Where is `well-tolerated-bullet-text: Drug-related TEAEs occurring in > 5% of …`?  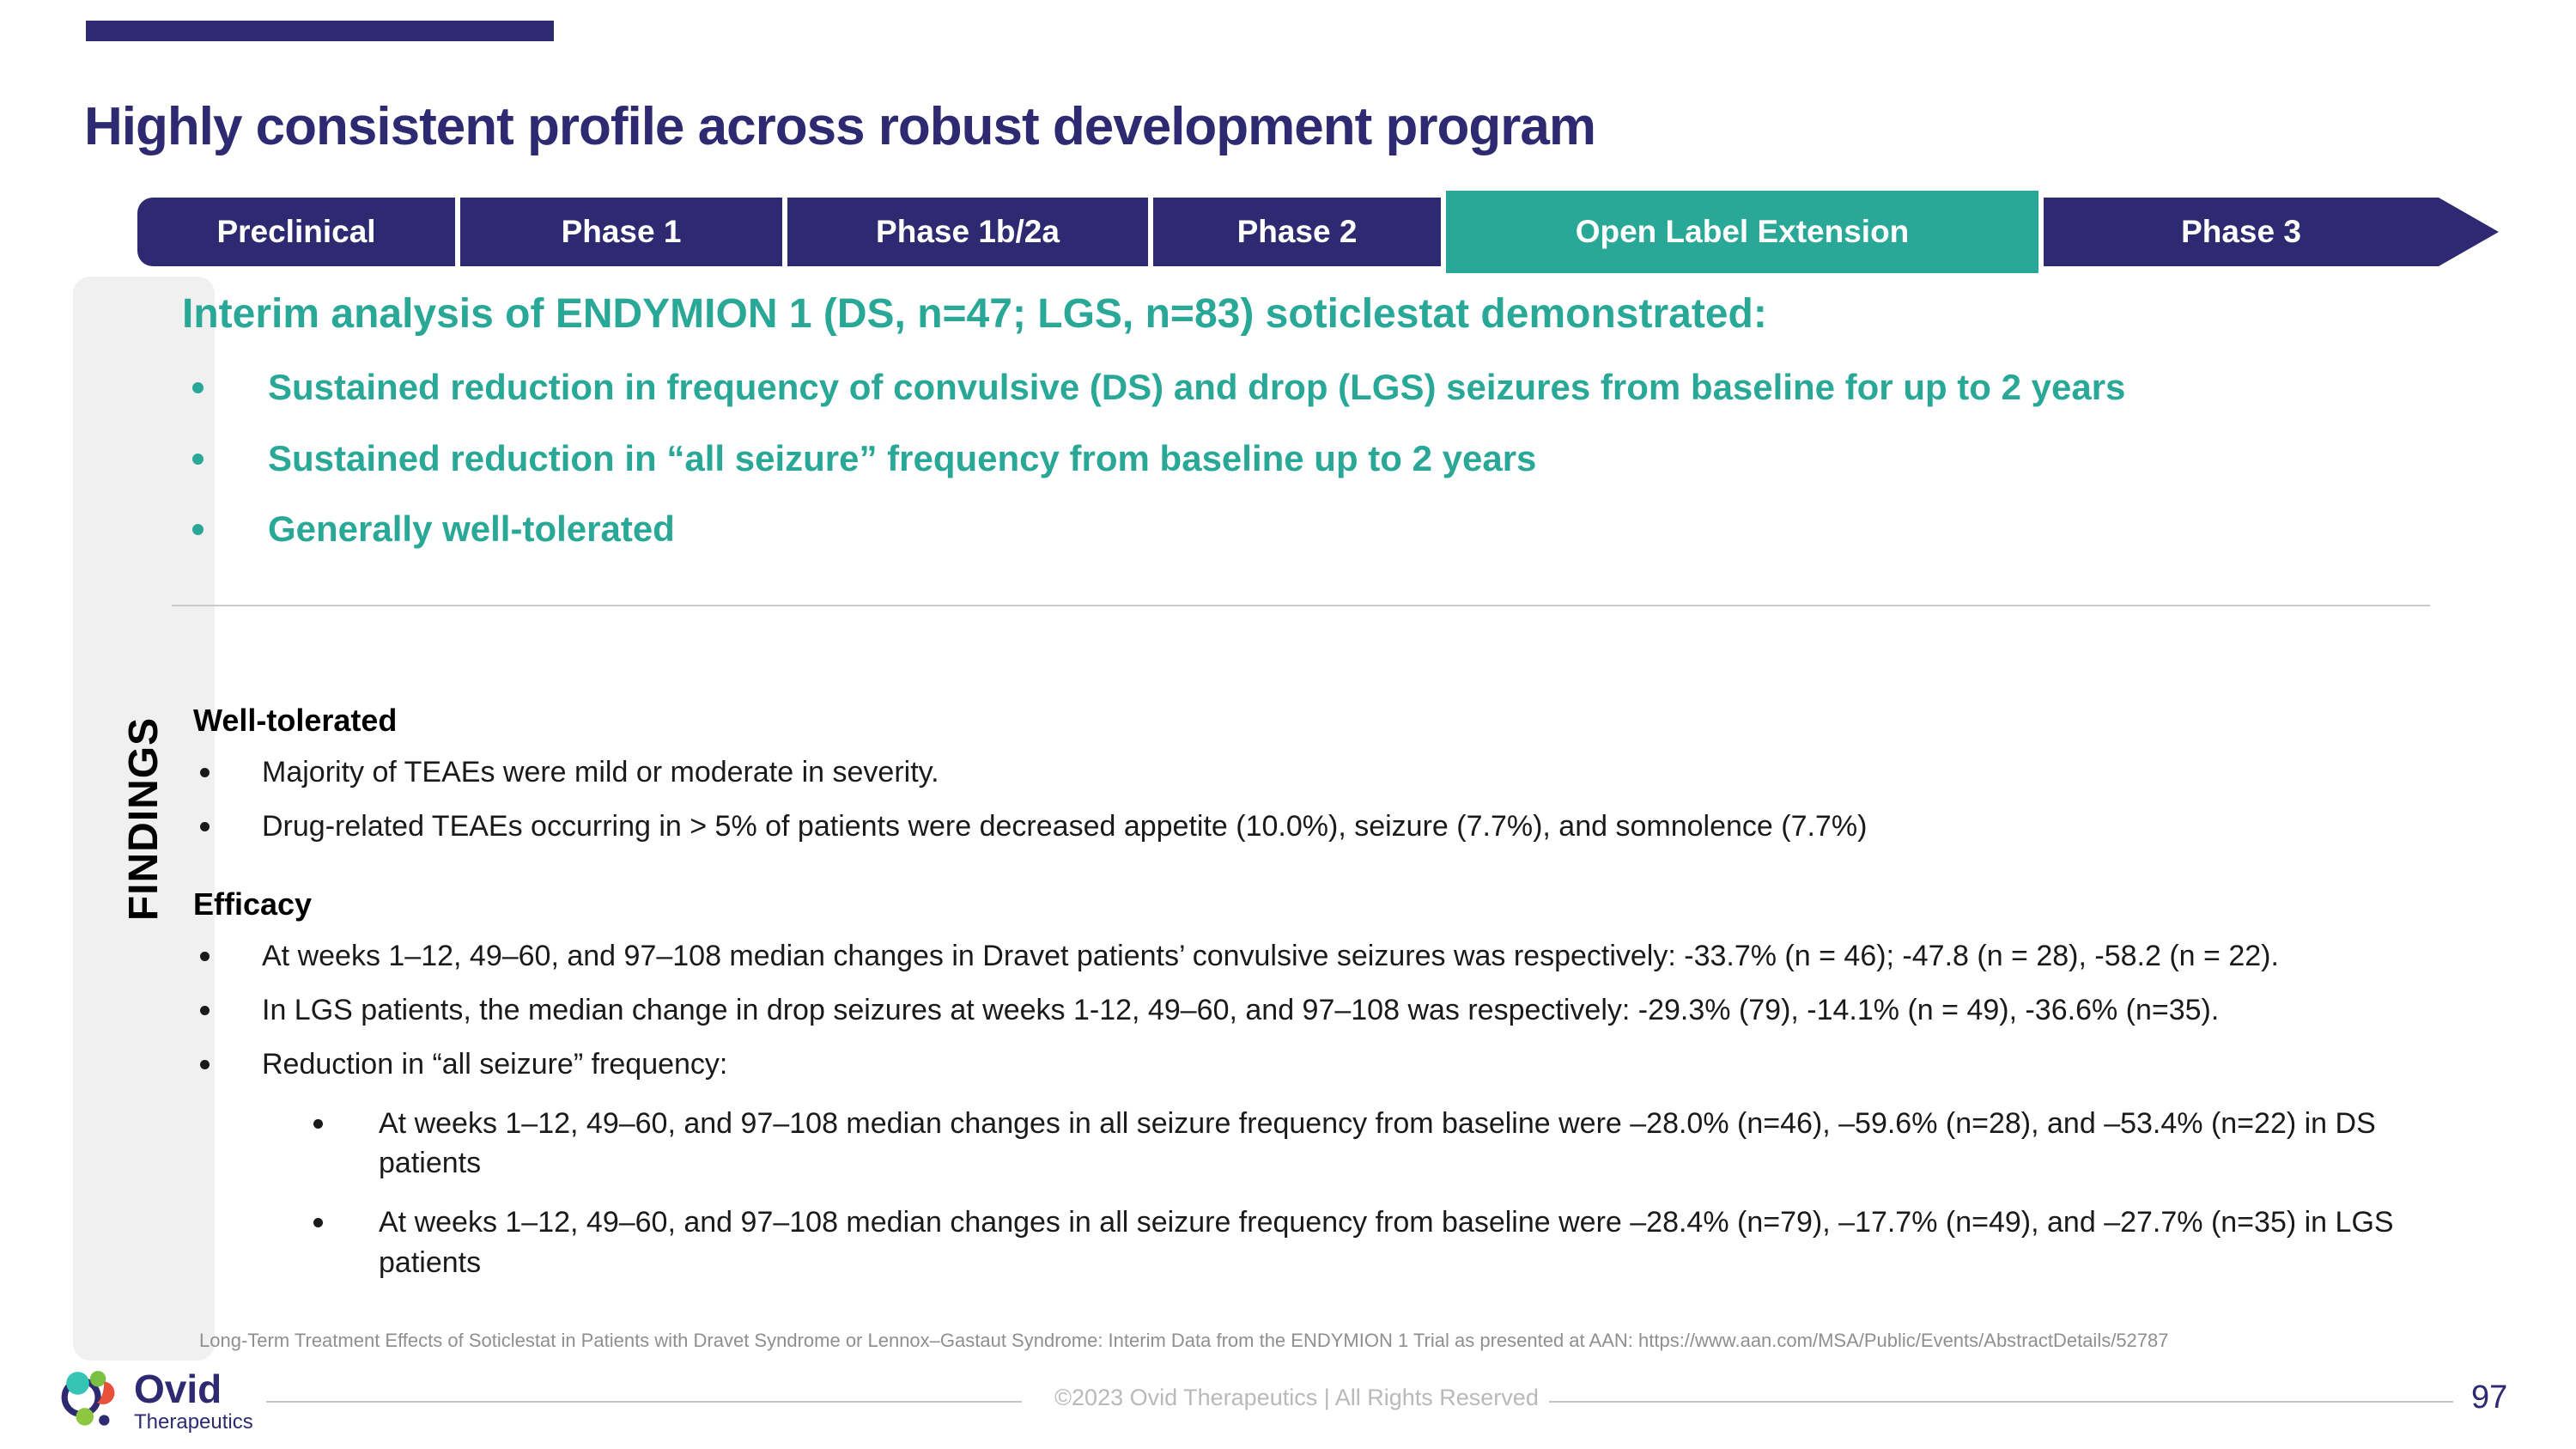 well-tolerated-bullet-text: Drug-related TEAEs occurring in > 5% of … is located at coordinates (1065, 826).